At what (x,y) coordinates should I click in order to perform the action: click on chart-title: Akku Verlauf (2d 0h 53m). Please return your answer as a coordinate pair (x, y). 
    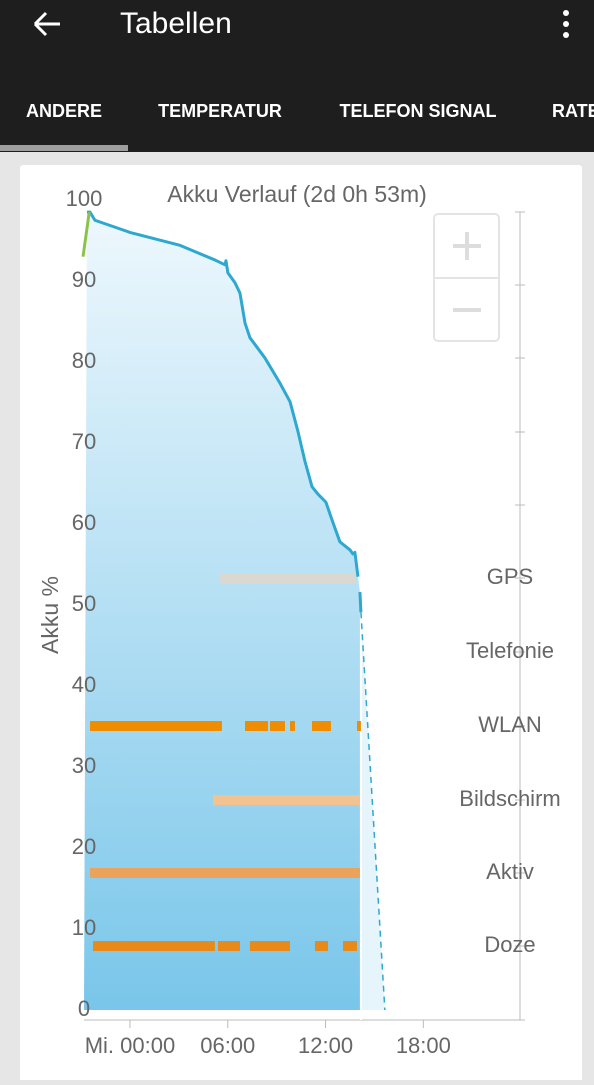
    Looking at the image, I should click on (297, 194).